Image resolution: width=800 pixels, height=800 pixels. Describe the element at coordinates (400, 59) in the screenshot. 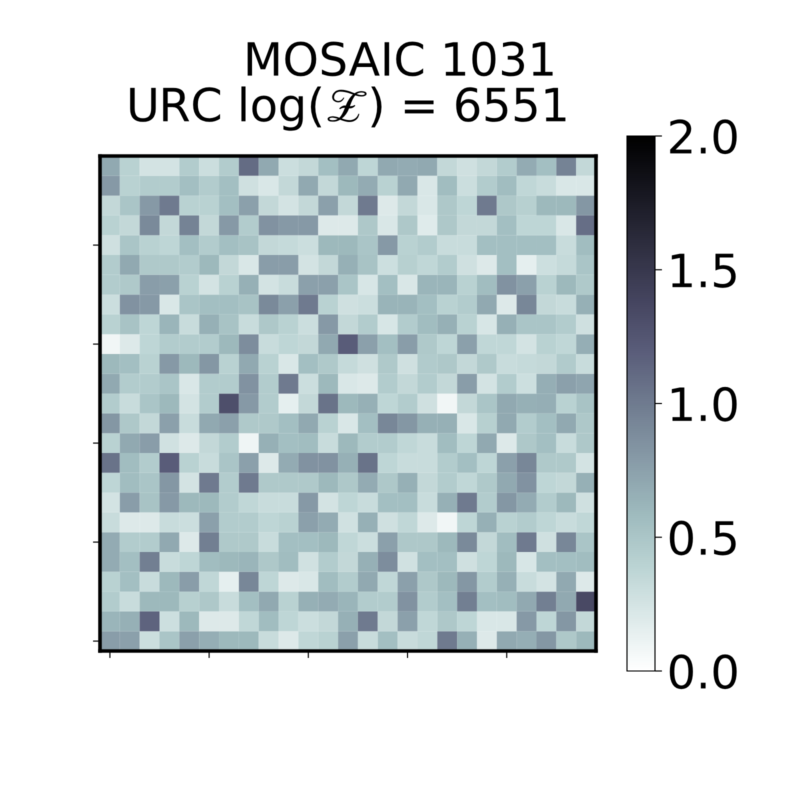

I see `chart-title: MOSAIC 1031` at that location.